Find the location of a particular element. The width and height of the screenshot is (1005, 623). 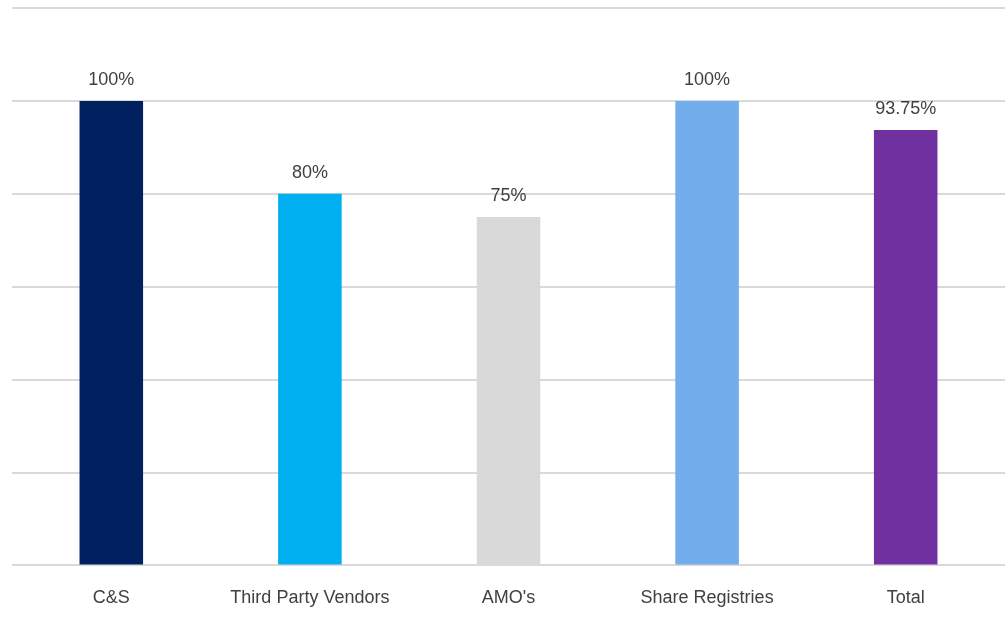

x-tick-label: AMO's is located at coordinates (508, 597).